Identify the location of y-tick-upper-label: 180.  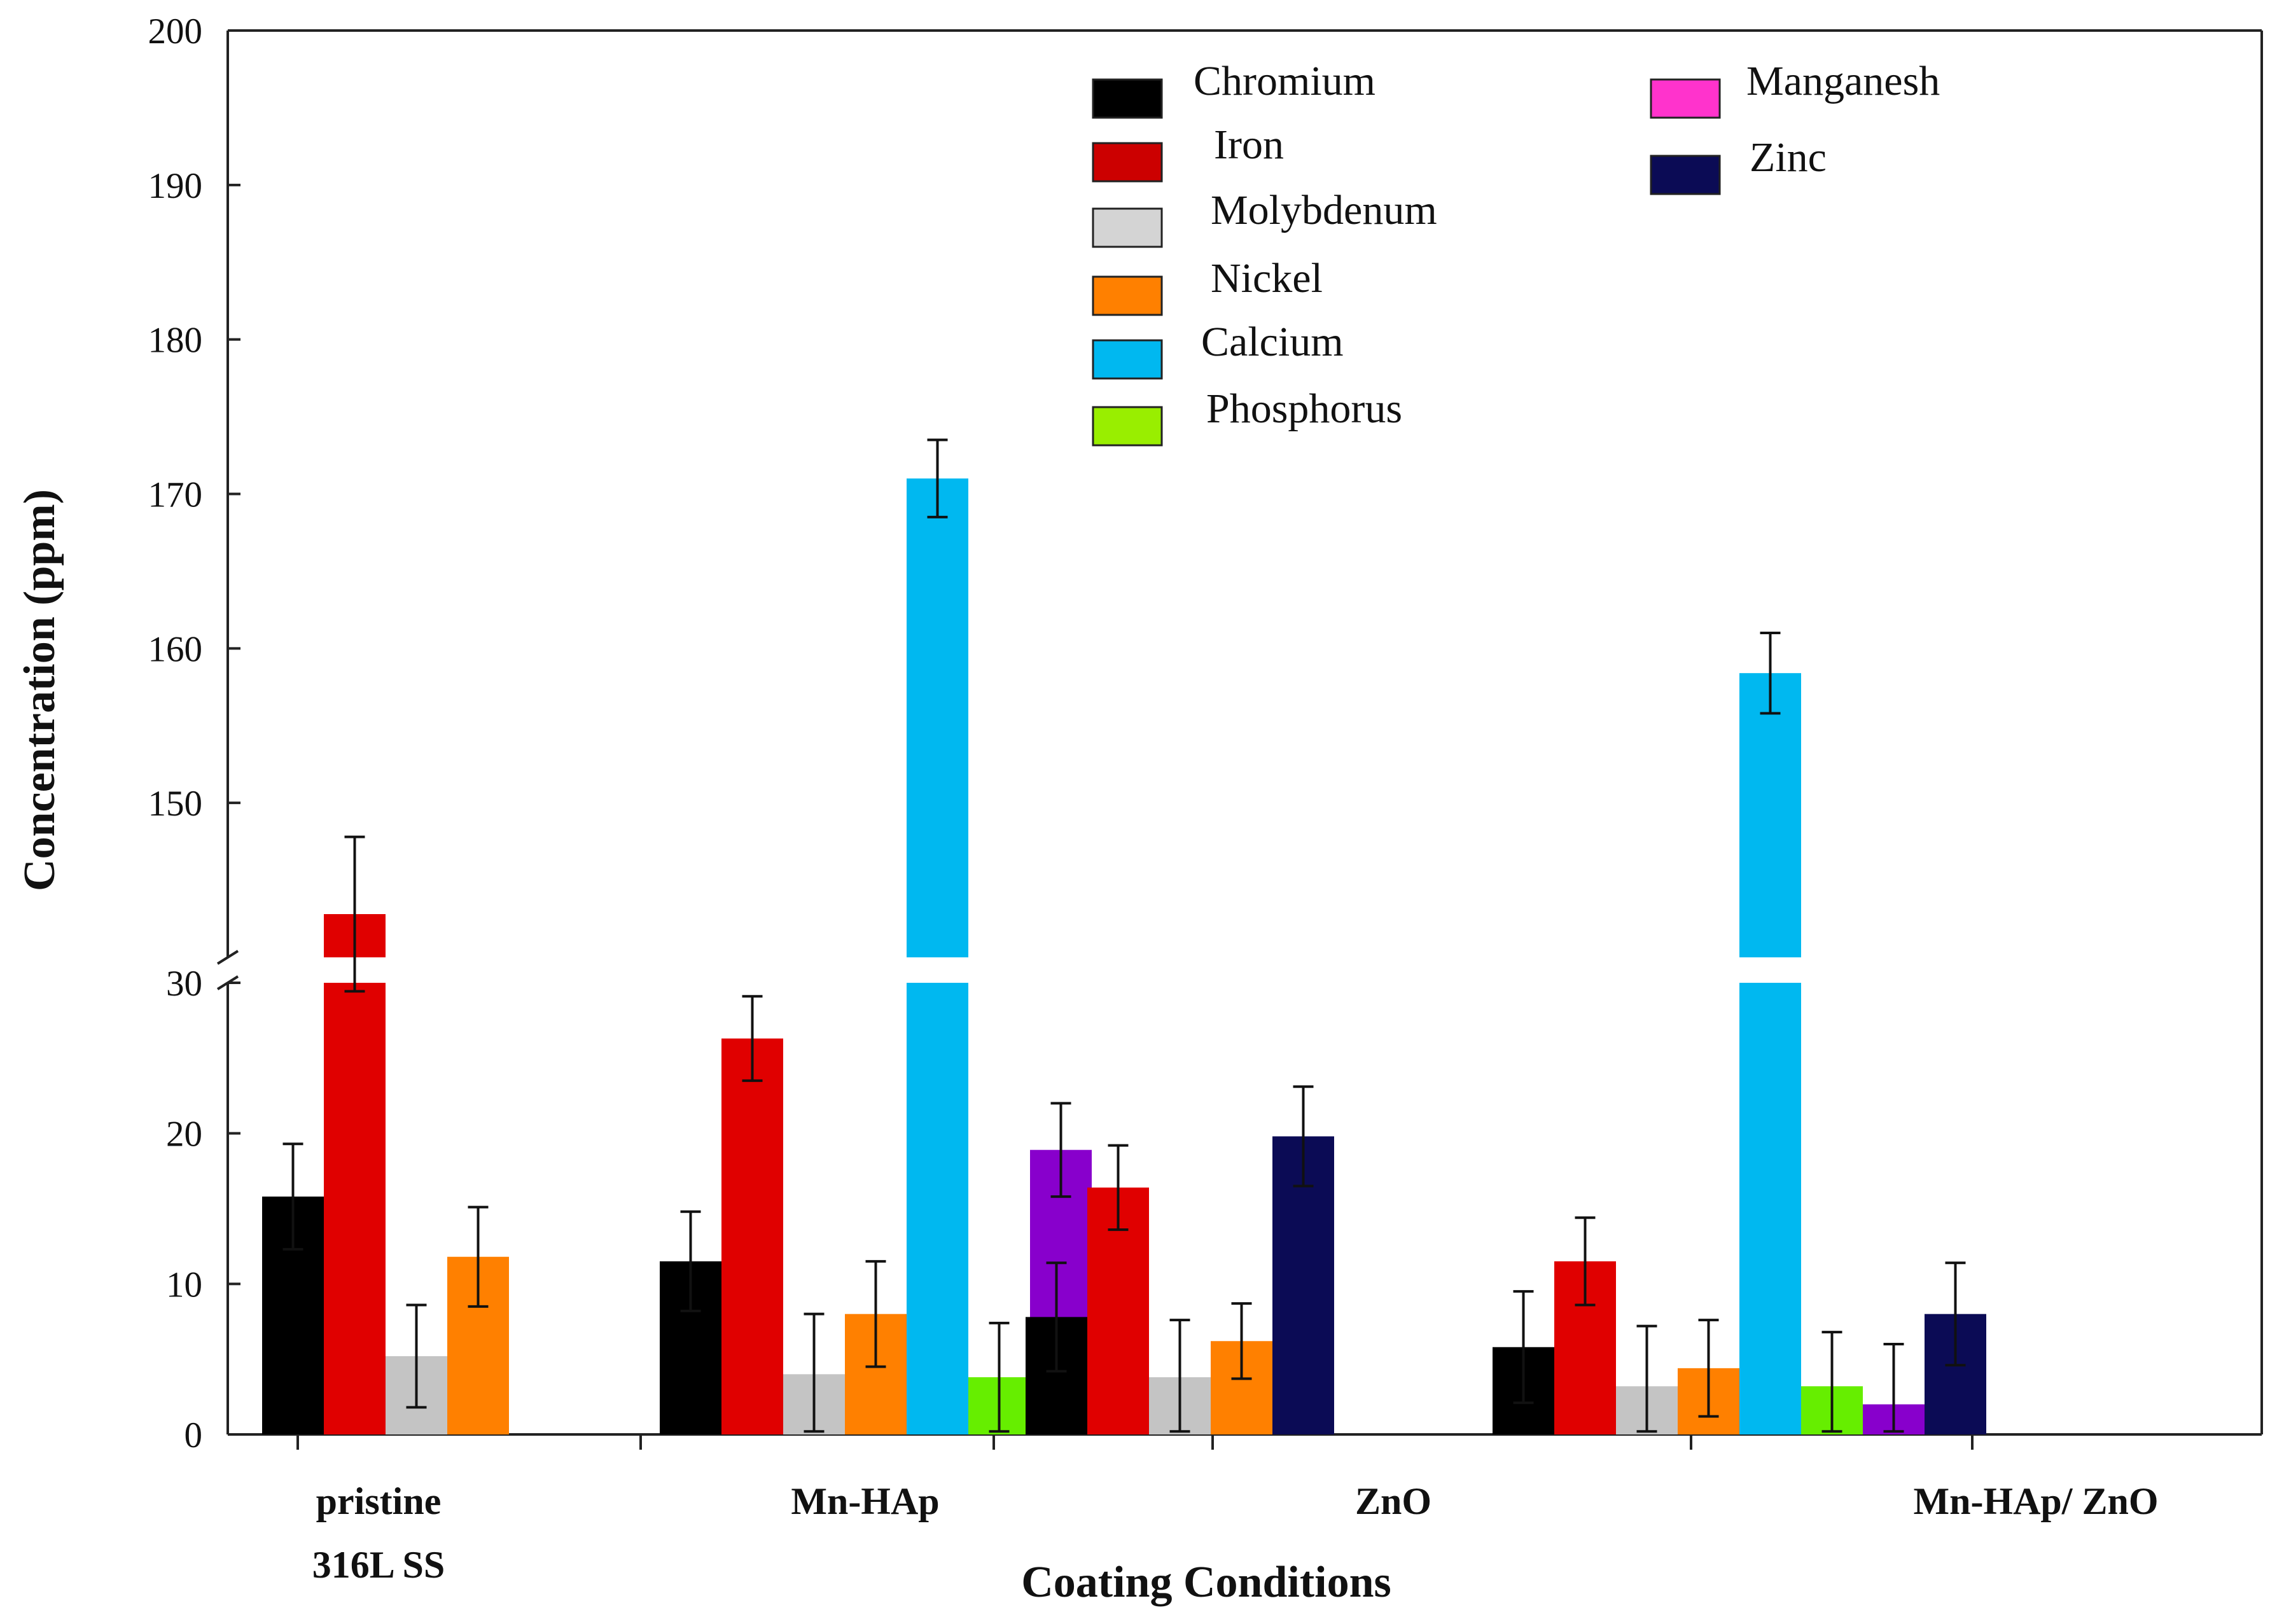
(176, 341).